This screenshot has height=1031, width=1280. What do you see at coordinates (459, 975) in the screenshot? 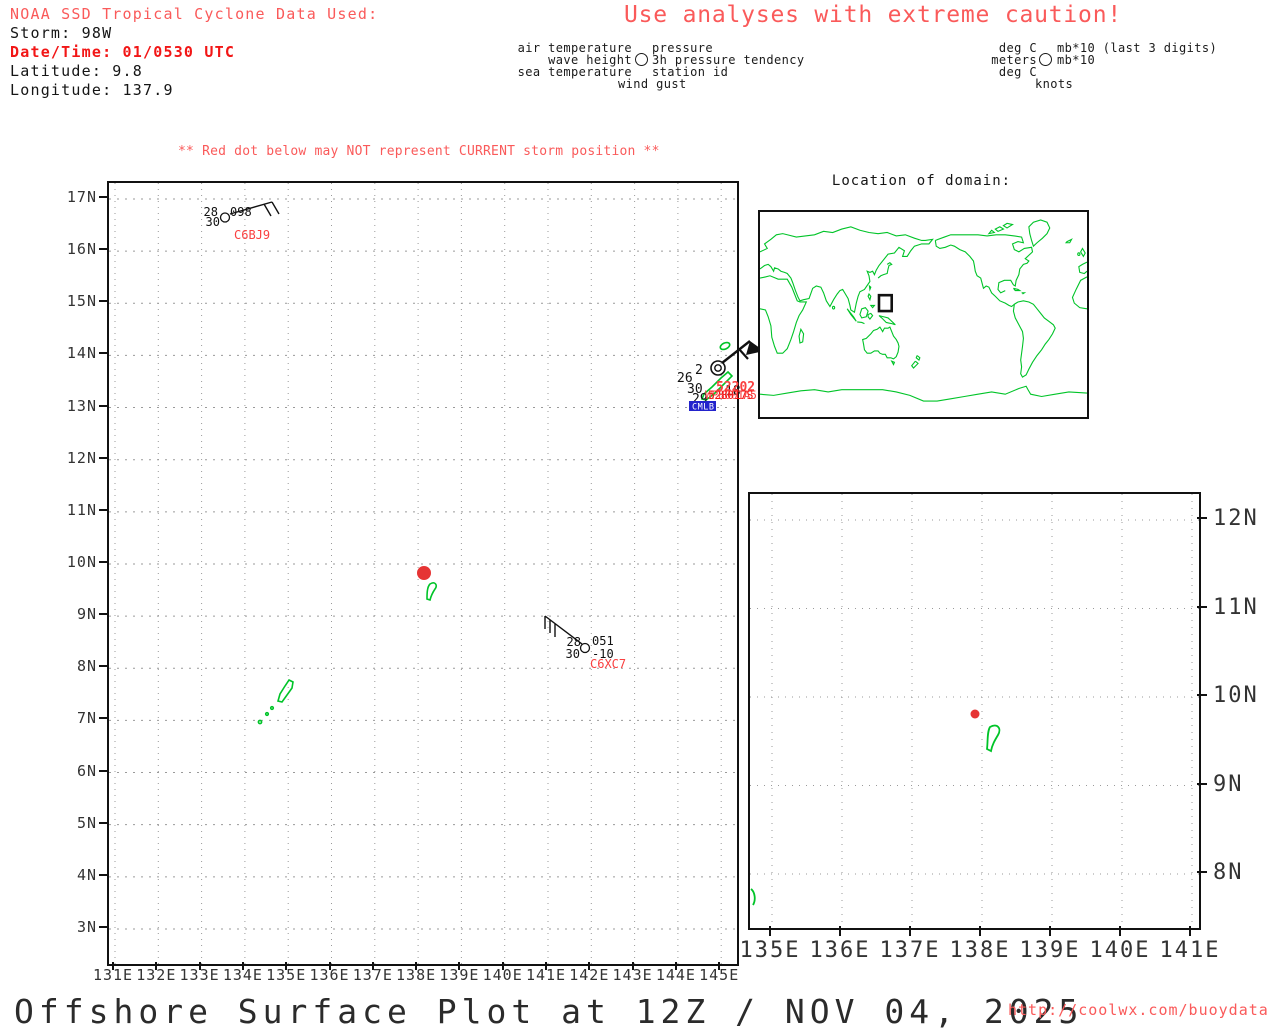
I see `main-x-tick-label: 139E` at bounding box center [459, 975].